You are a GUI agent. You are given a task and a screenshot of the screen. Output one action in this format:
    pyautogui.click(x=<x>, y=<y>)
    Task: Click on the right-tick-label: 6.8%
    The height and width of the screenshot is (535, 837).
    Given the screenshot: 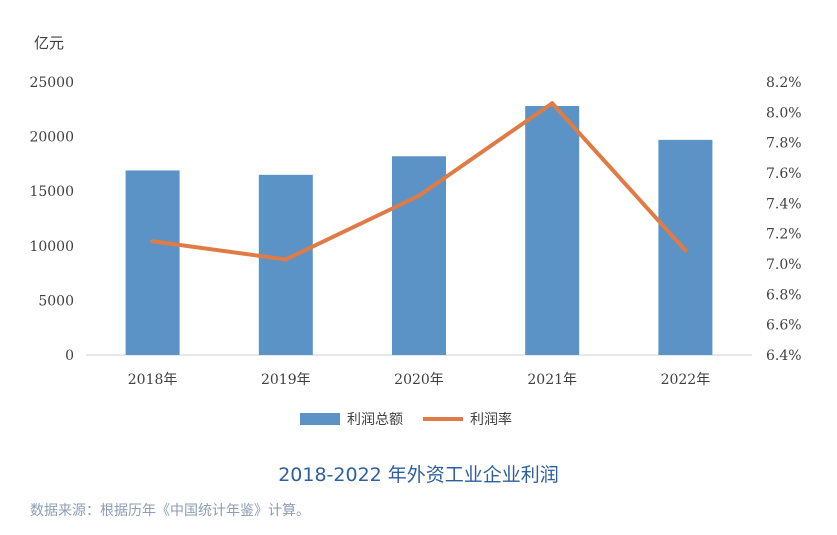 What is the action you would take?
    pyautogui.click(x=784, y=295)
    